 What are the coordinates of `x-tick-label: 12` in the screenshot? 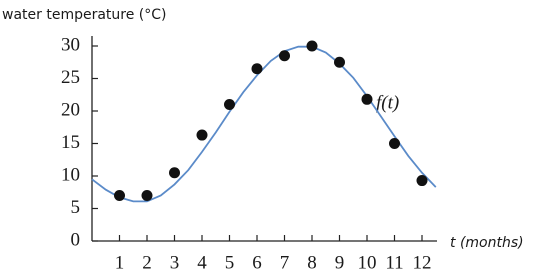 It's located at (422, 262).